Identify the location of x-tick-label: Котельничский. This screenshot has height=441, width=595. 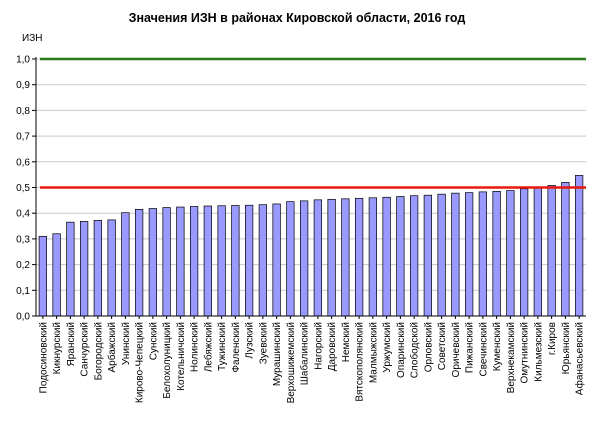
(181, 356).